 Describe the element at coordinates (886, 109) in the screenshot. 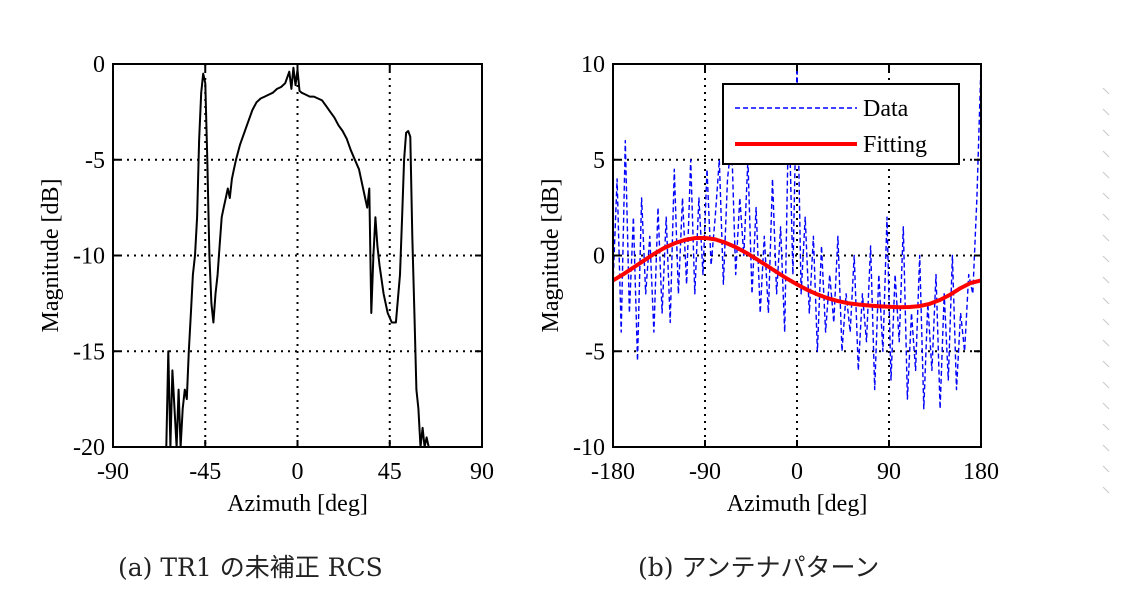

I see `legend-label-data: Data` at that location.